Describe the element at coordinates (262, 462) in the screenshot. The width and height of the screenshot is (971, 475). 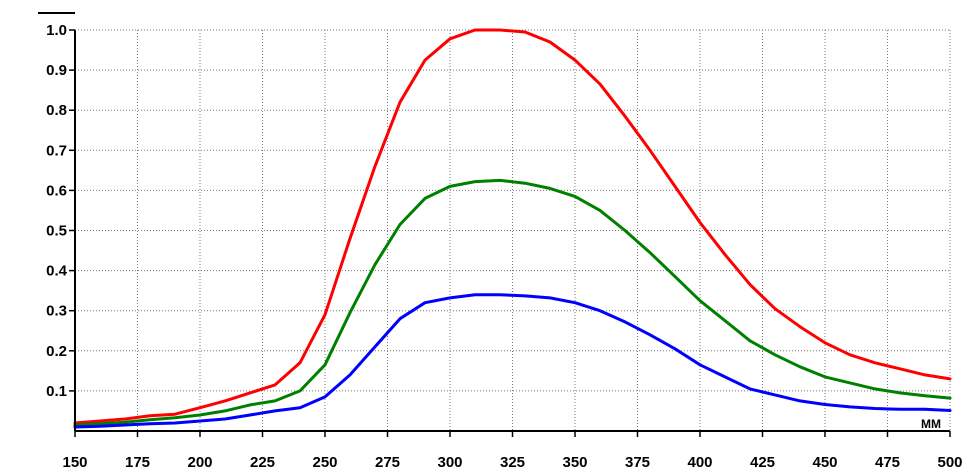
I see `x-tick-label: 225` at that location.